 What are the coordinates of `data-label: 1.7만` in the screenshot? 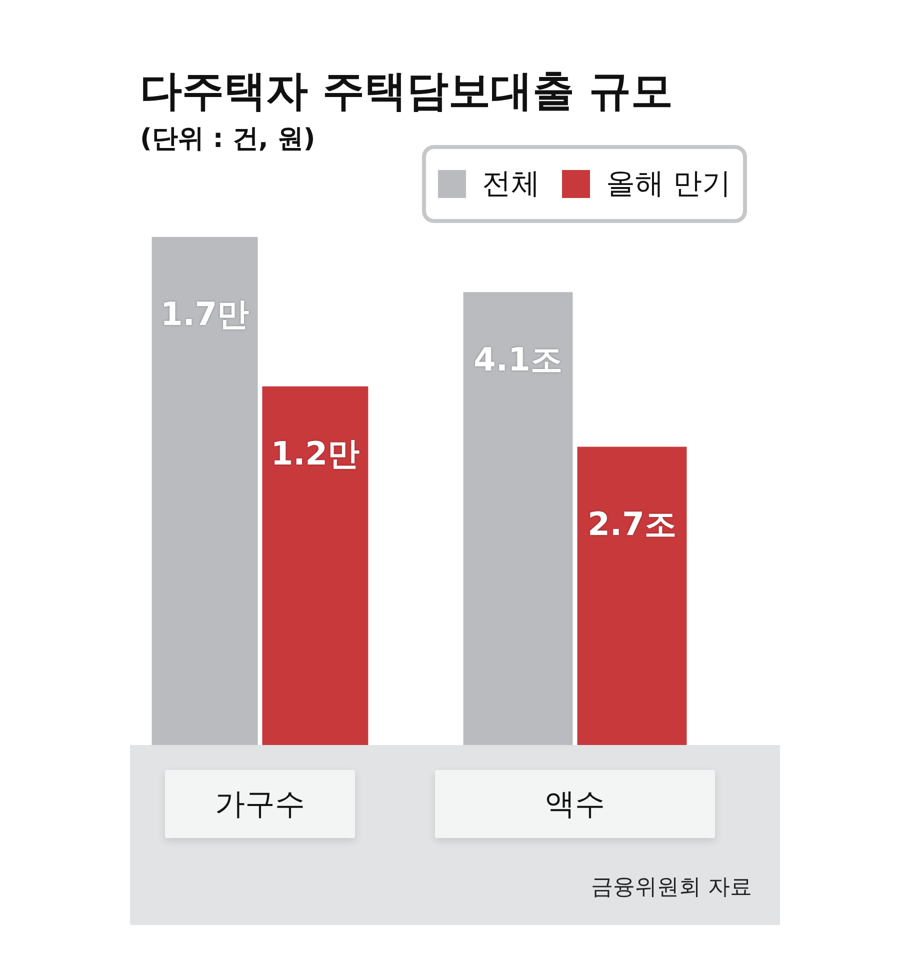 It's located at (205, 314).